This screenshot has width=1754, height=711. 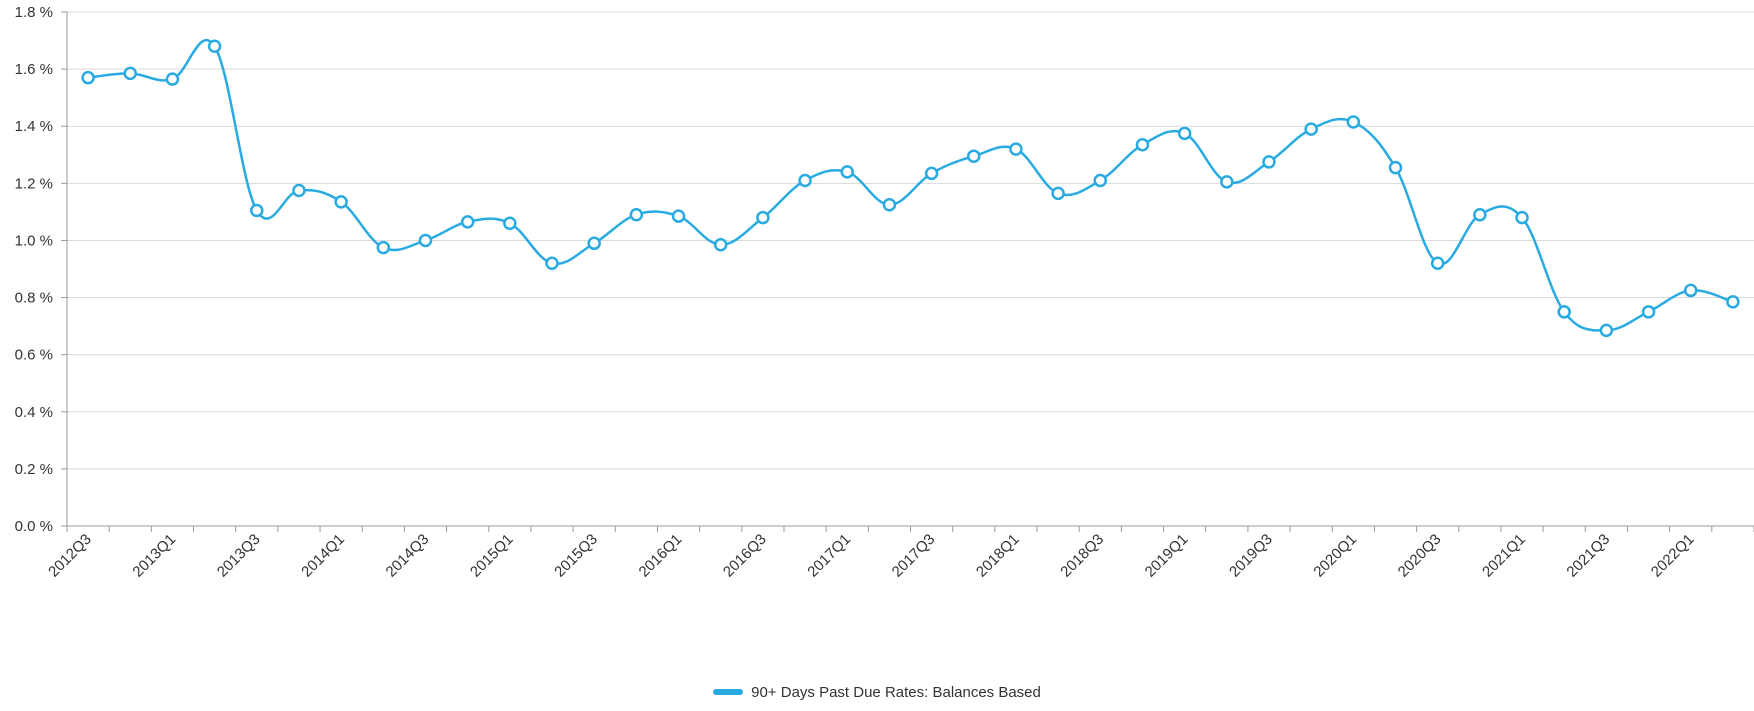 What do you see at coordinates (34, 240) in the screenshot?
I see `y-tick-label: 1.0 %` at bounding box center [34, 240].